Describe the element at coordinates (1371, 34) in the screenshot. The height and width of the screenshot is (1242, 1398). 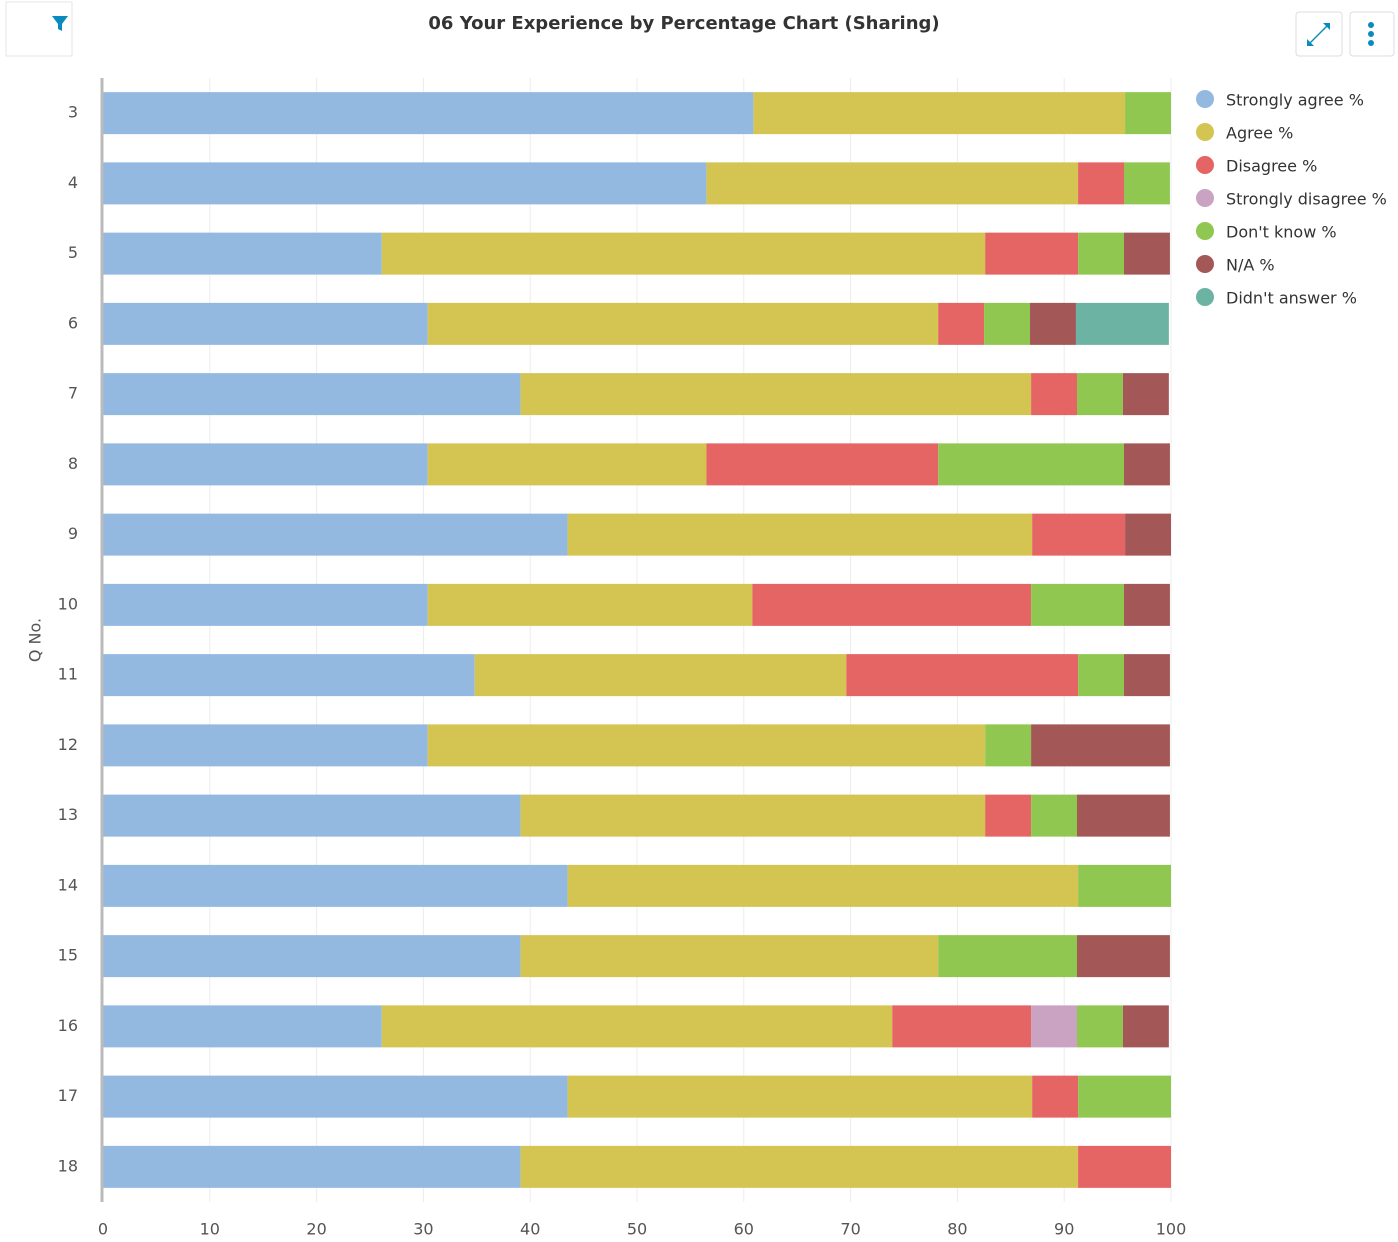
I see `menu-icon` at that location.